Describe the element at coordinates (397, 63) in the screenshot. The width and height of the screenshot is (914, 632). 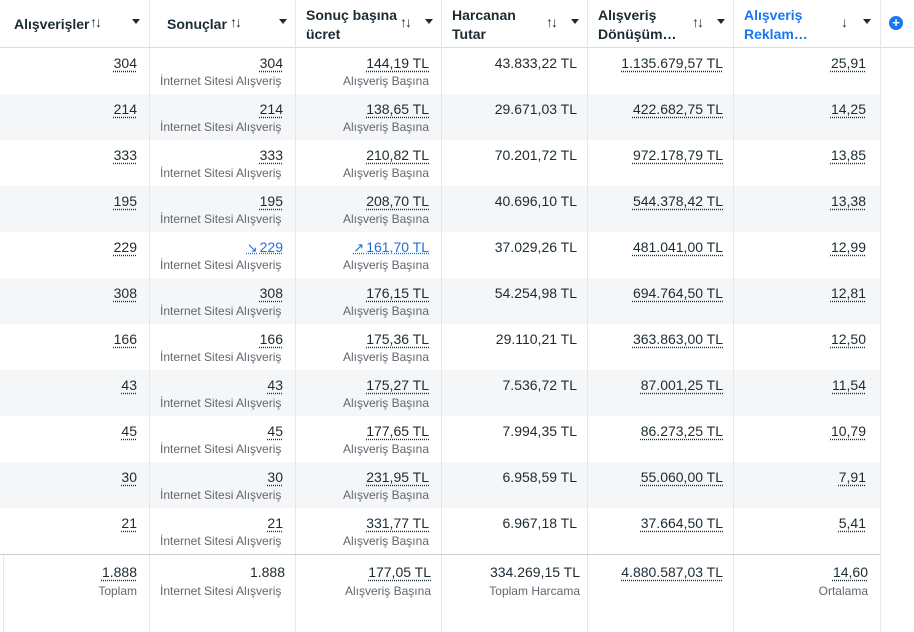
I see `cost-value: 144,19 TL` at that location.